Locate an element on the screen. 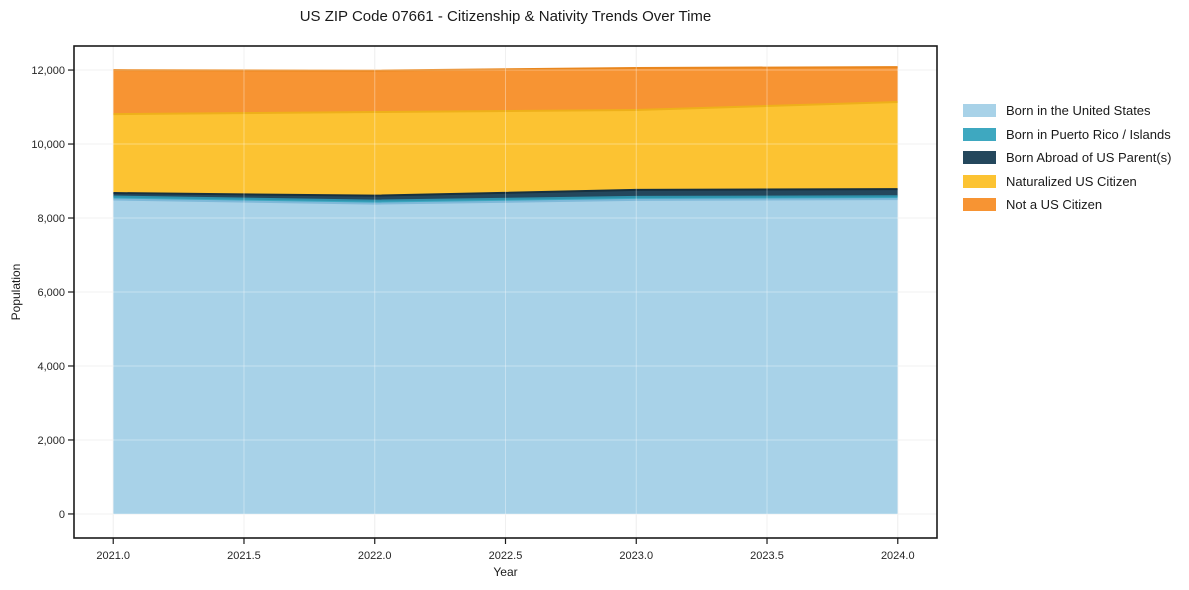 The height and width of the screenshot is (590, 1189). legend-item-born-abroad-of-us-parent-s: Born Abroad of US Parent(s) is located at coordinates (1067, 157).